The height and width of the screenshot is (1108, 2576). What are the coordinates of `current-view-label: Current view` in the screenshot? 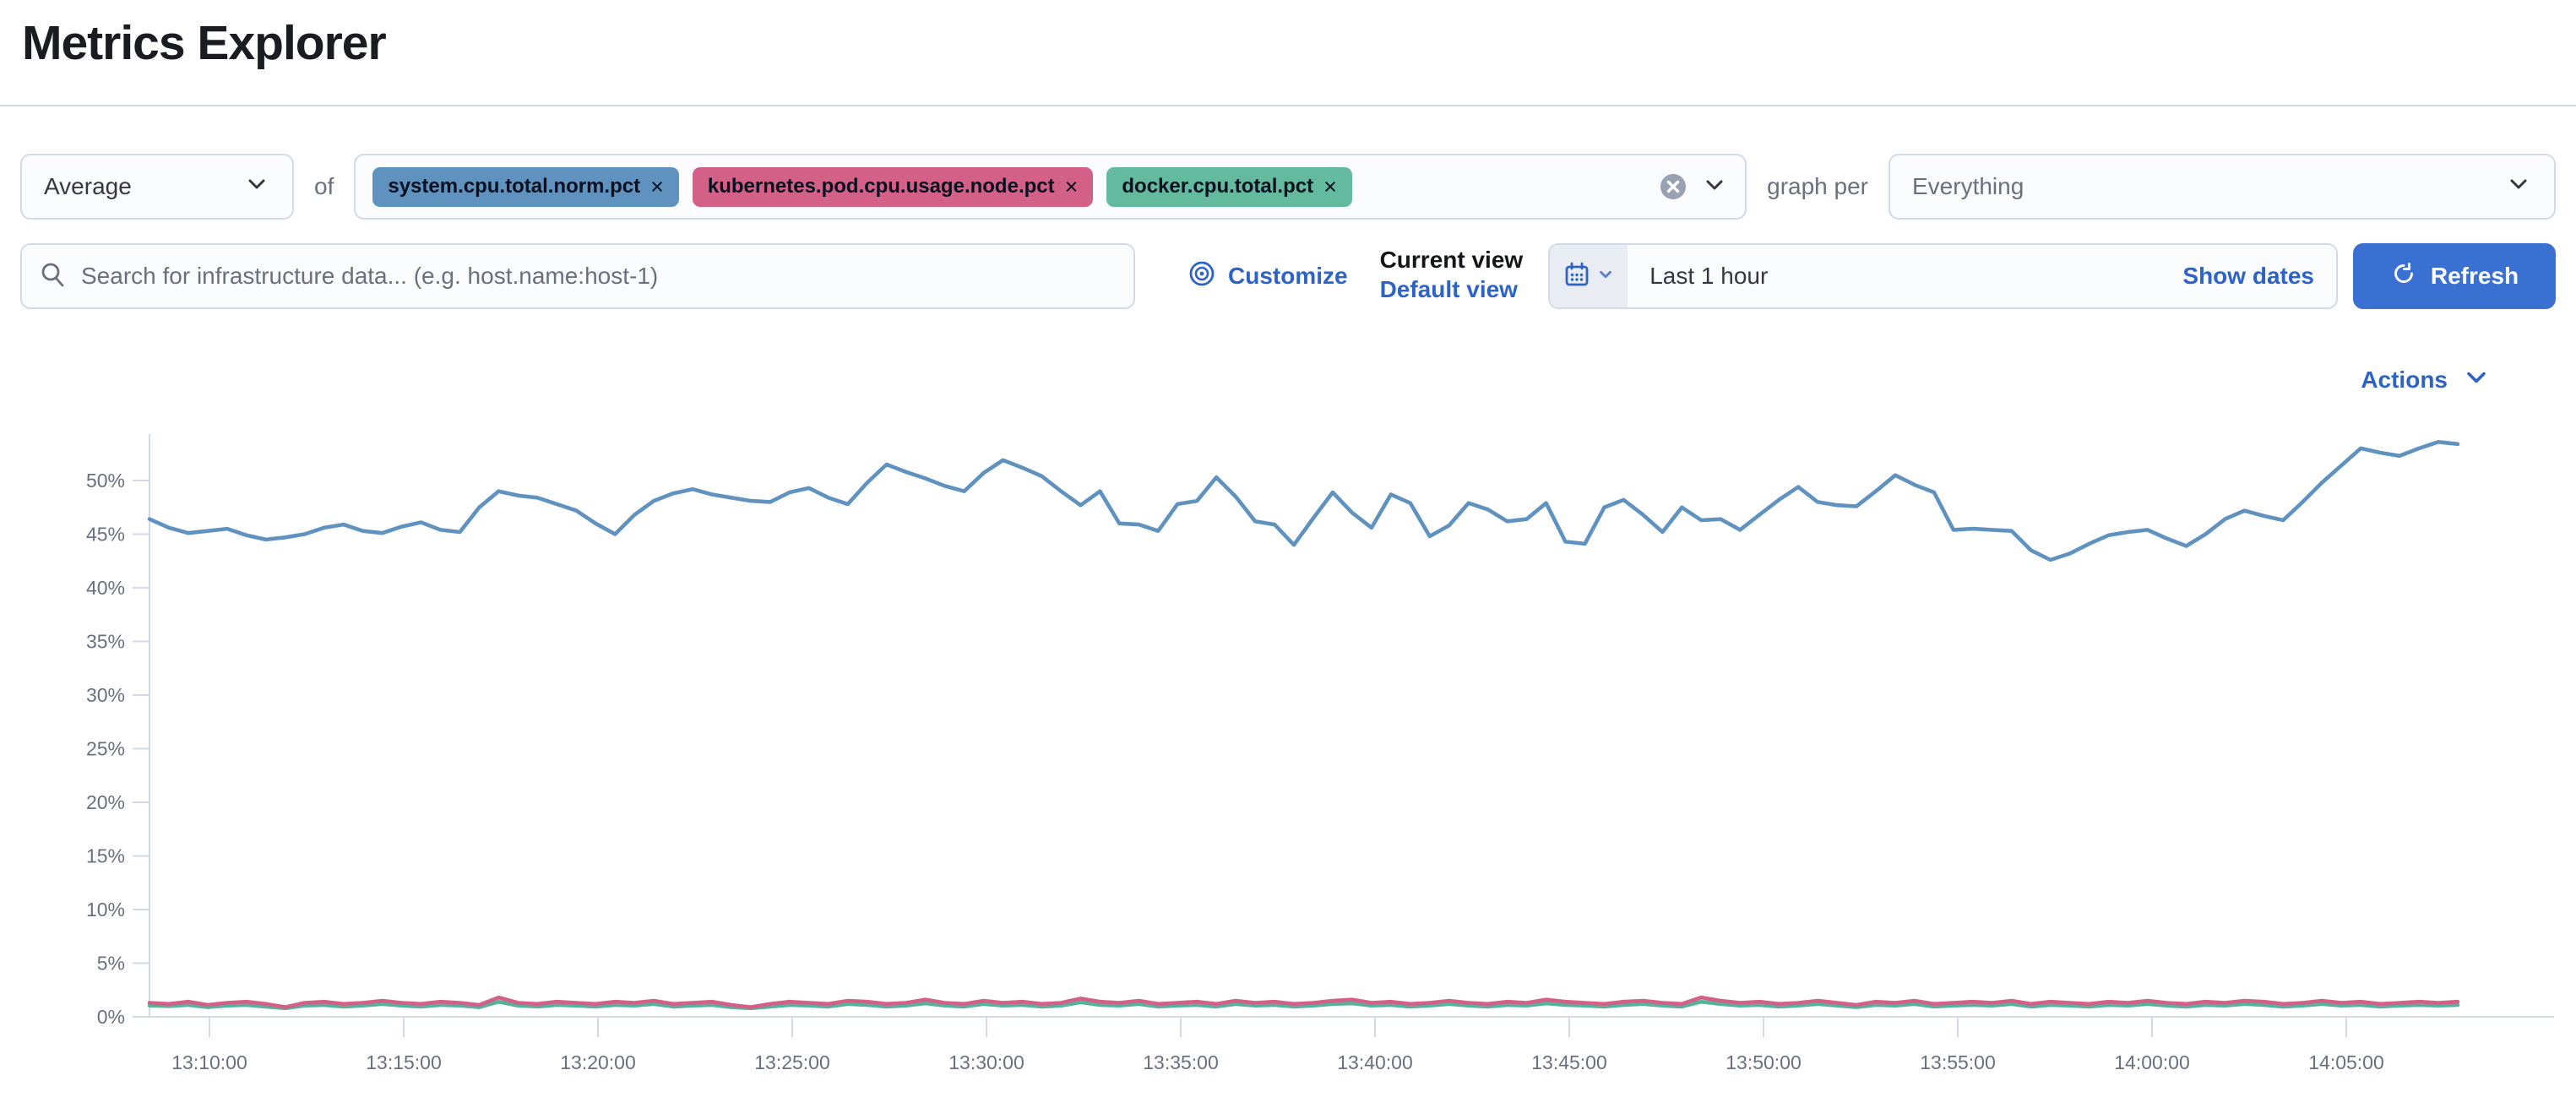 It's located at (1451, 259).